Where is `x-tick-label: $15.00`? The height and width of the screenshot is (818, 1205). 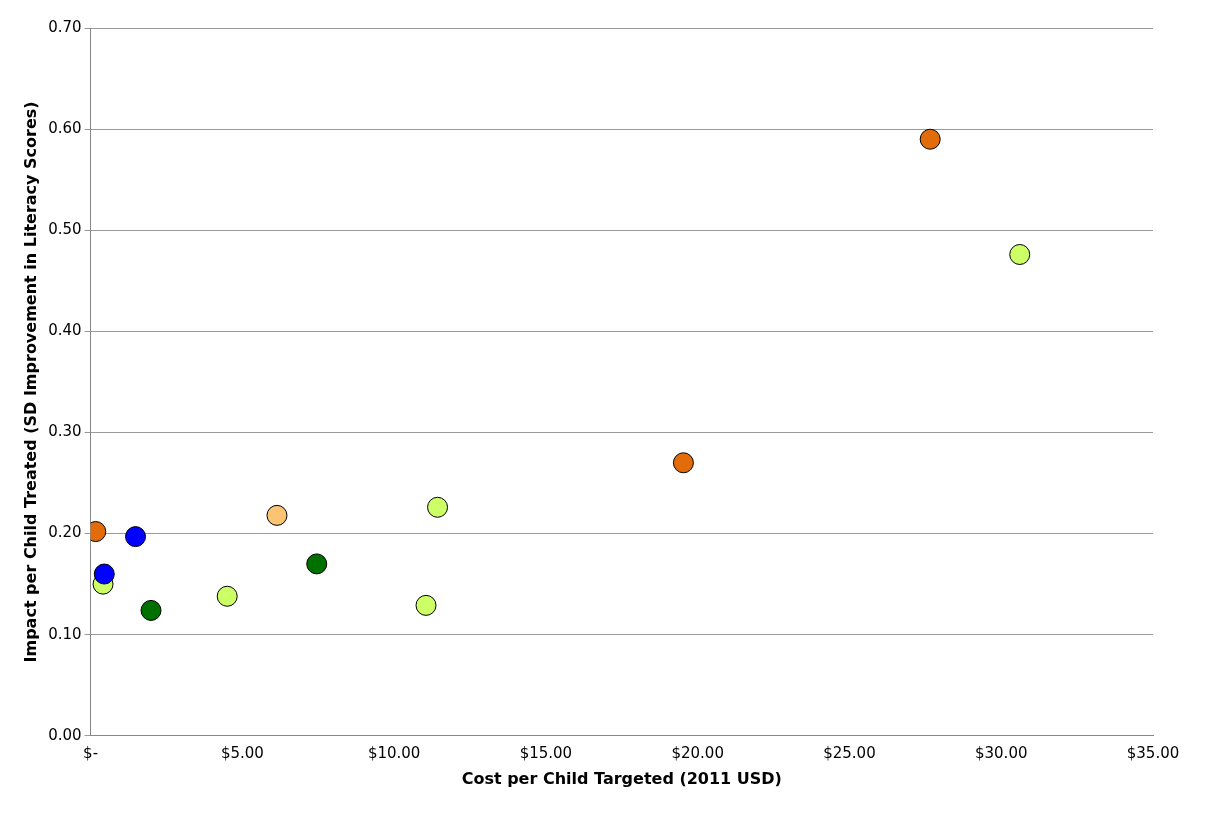
x-tick-label: $15.00 is located at coordinates (546, 752).